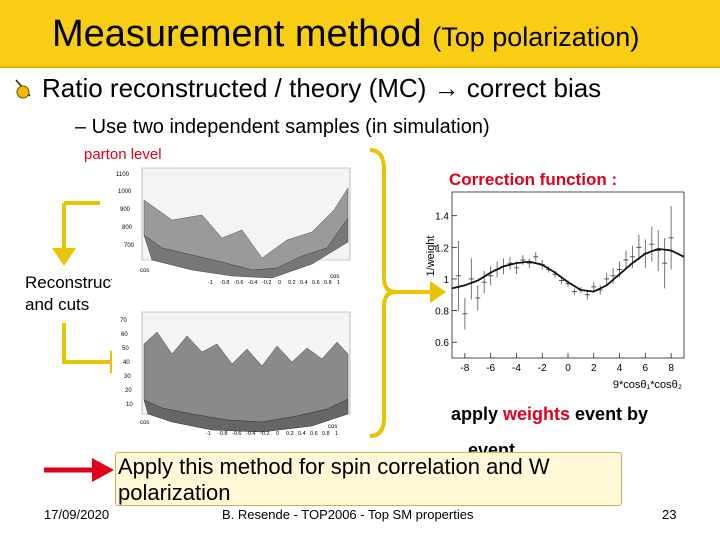 This screenshot has width=720, height=540. I want to click on title-bar, so click(360, 34).